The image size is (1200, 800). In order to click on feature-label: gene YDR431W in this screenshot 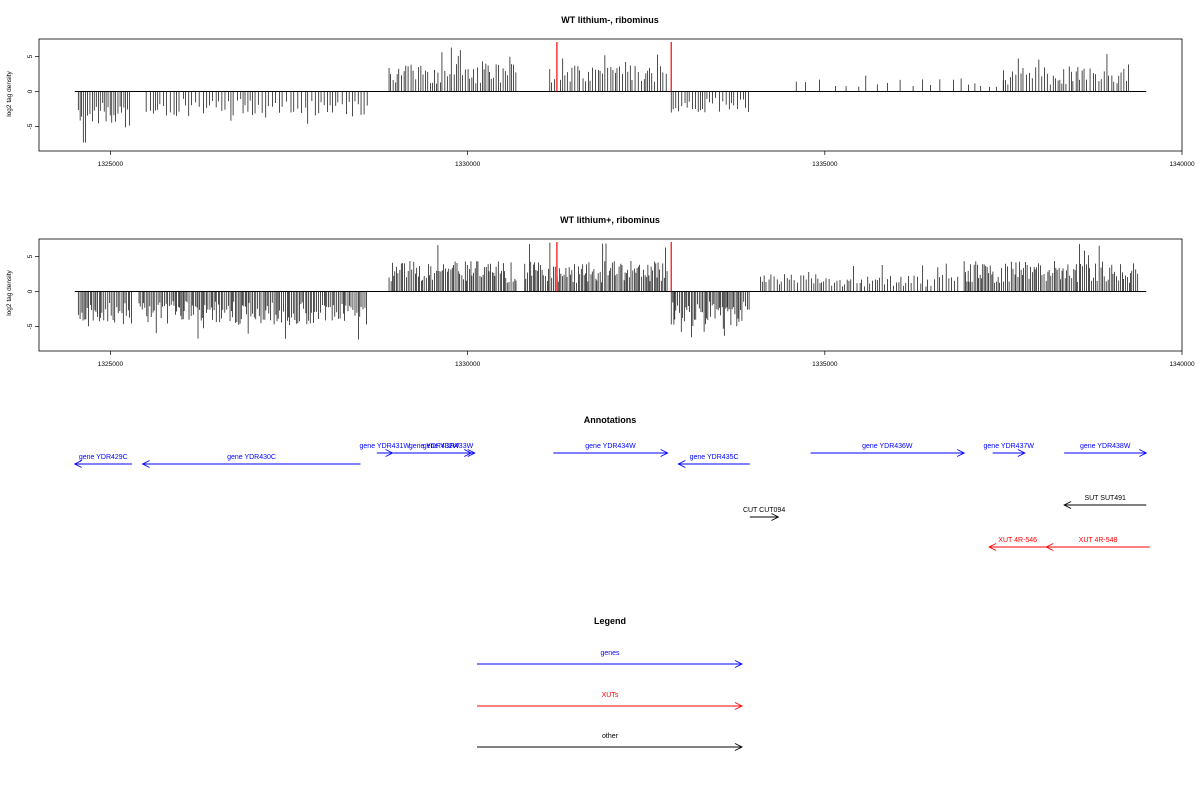, I will do `click(385, 446)`.